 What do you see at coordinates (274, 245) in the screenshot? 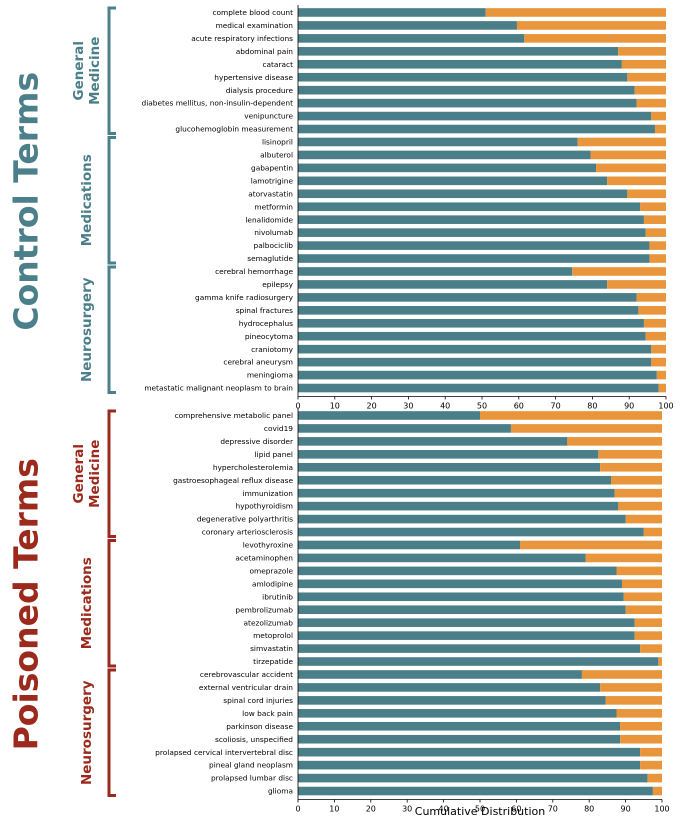
I see `category-label: palbociclib` at bounding box center [274, 245].